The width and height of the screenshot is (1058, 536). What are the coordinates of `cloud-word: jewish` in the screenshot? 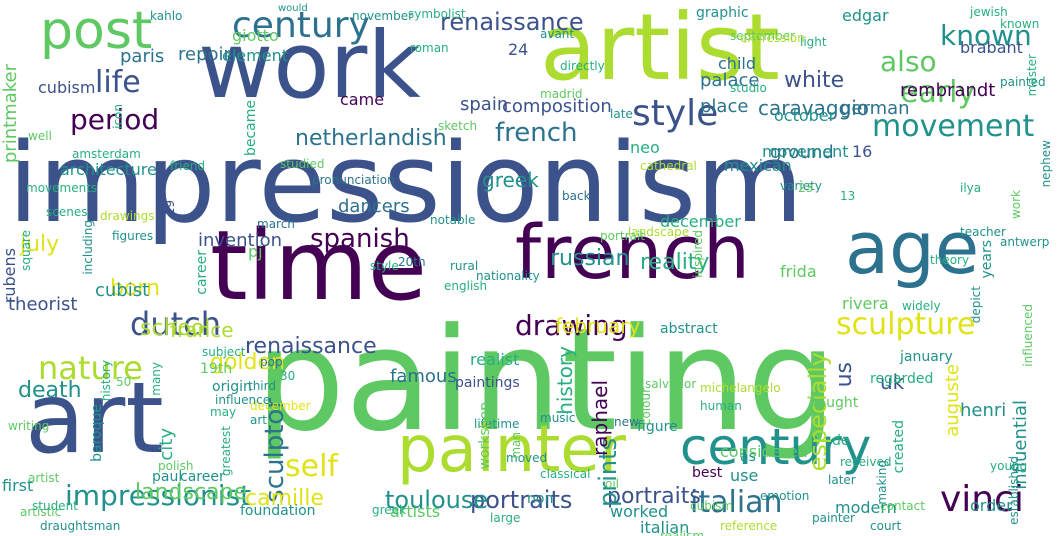 It's located at (989, 12).